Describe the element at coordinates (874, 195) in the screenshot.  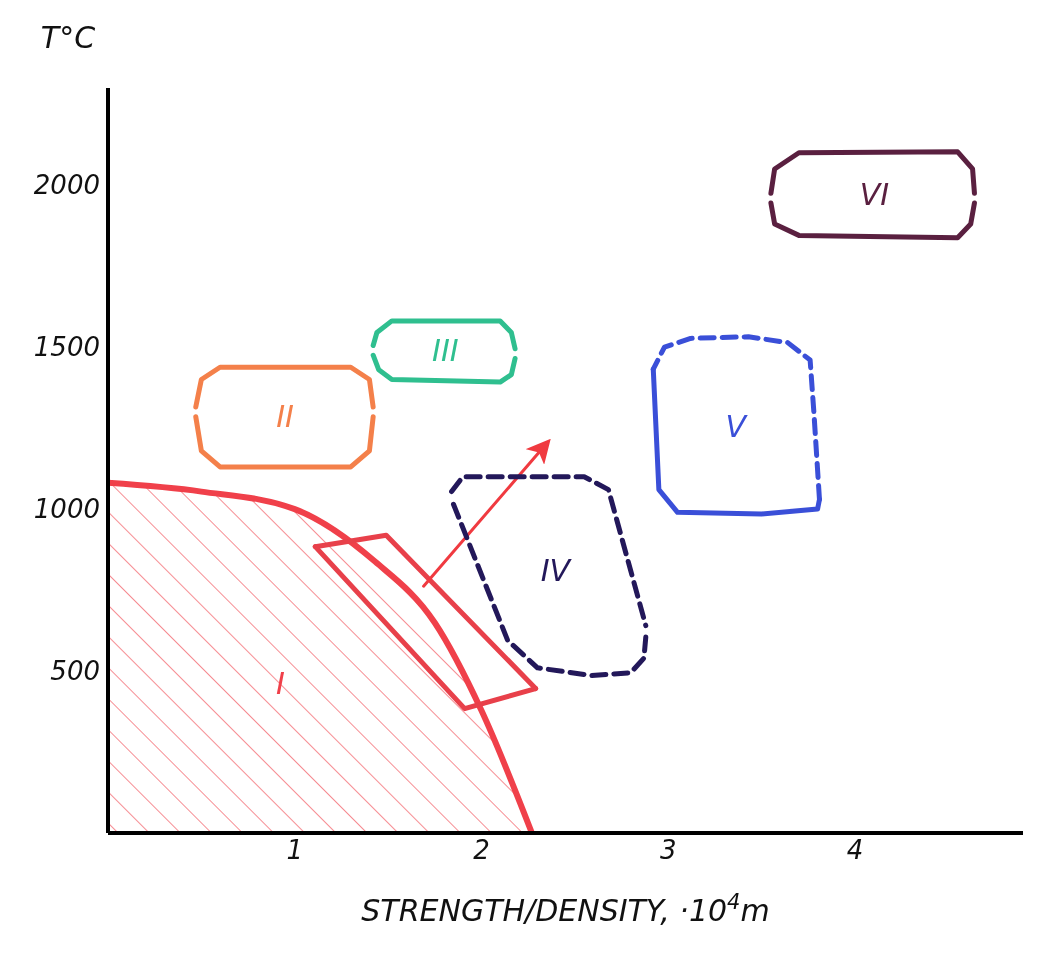
I see `series-label: VI` at that location.